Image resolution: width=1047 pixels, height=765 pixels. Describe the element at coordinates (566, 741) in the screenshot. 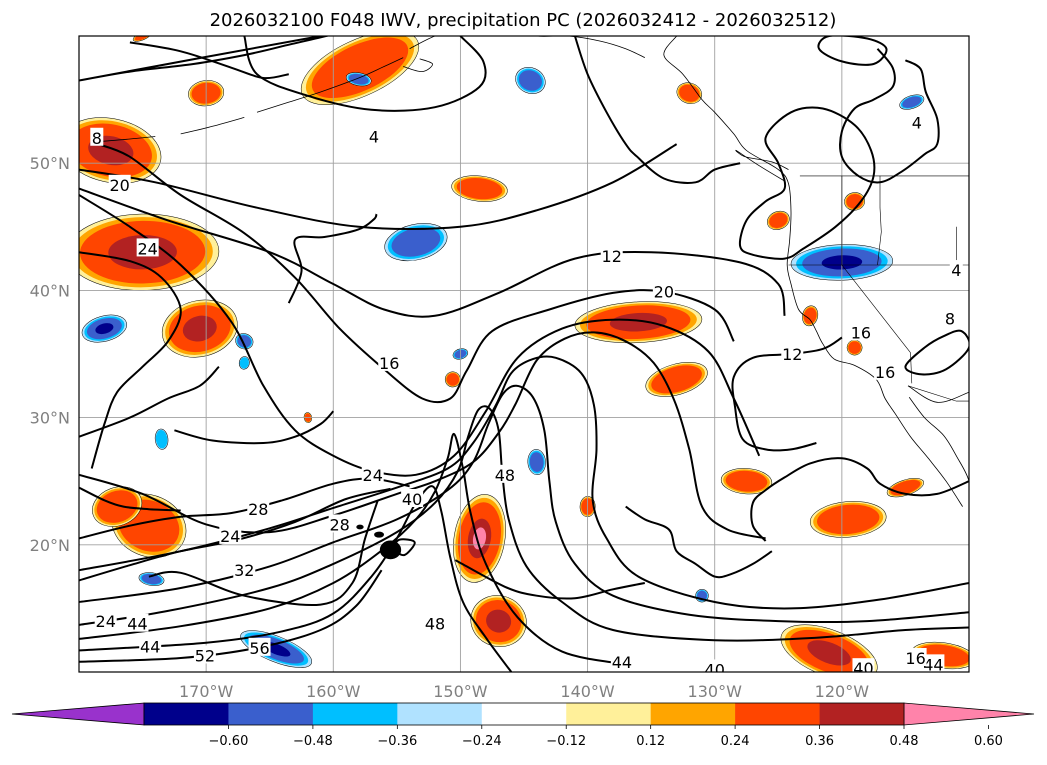

I see `colorbar-tick-label: −0.12` at that location.